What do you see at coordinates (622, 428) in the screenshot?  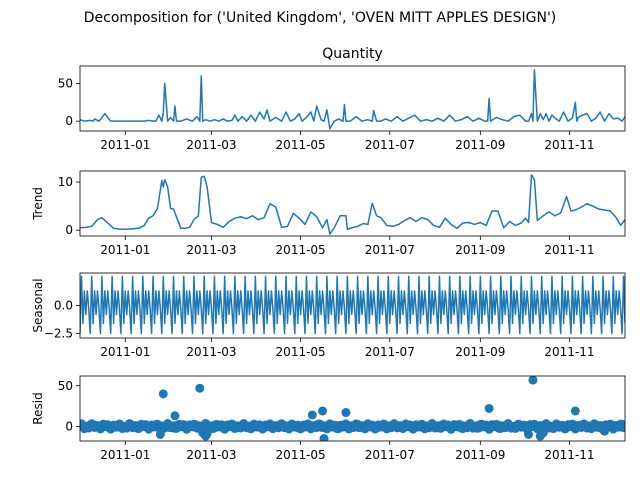 I see `resid-point` at bounding box center [622, 428].